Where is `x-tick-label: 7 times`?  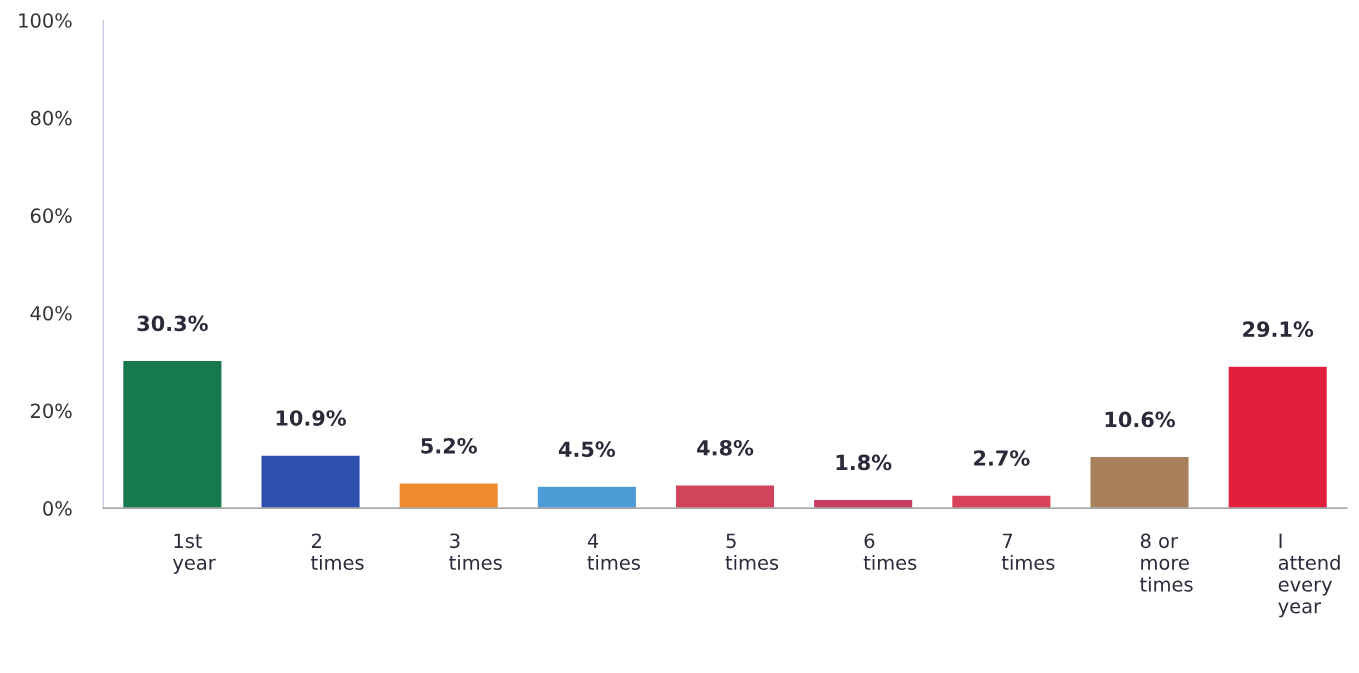
x-tick-label: 7 times is located at coordinates (1028, 551).